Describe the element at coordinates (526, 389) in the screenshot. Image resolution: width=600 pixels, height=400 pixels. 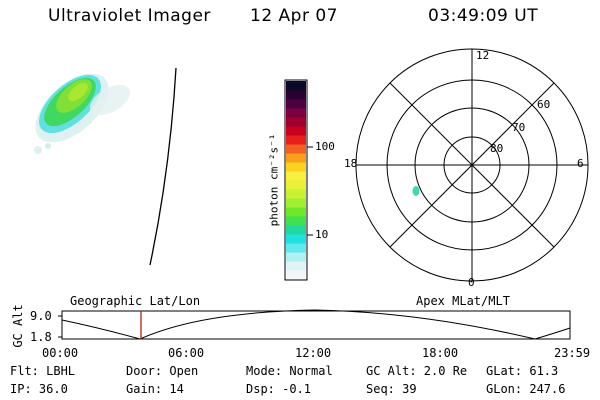
I see `status-glon: GLon: 247.6` at that location.